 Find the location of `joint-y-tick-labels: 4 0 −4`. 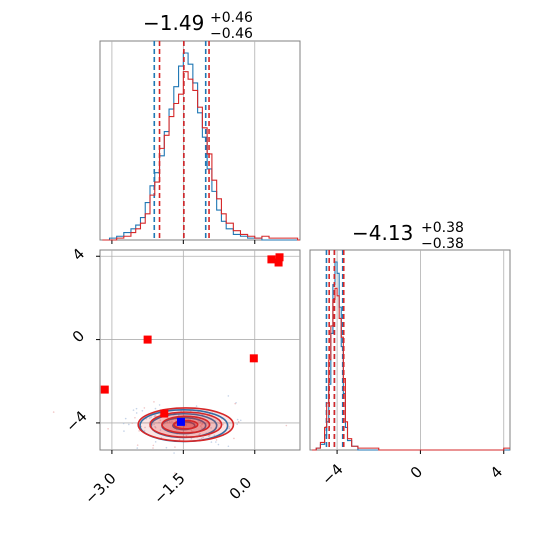

joint-y-tick-labels: 4 0 −4 is located at coordinates (76, 340).